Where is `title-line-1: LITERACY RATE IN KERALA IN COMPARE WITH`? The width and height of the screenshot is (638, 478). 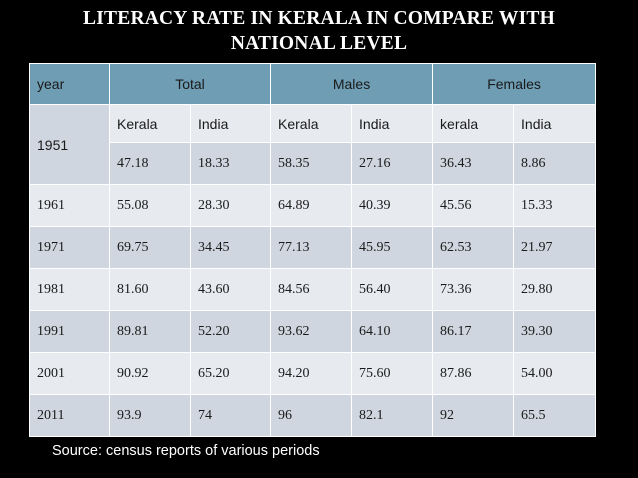 title-line-1: LITERACY RATE IN KERALA IN COMPARE WITH is located at coordinates (319, 18).